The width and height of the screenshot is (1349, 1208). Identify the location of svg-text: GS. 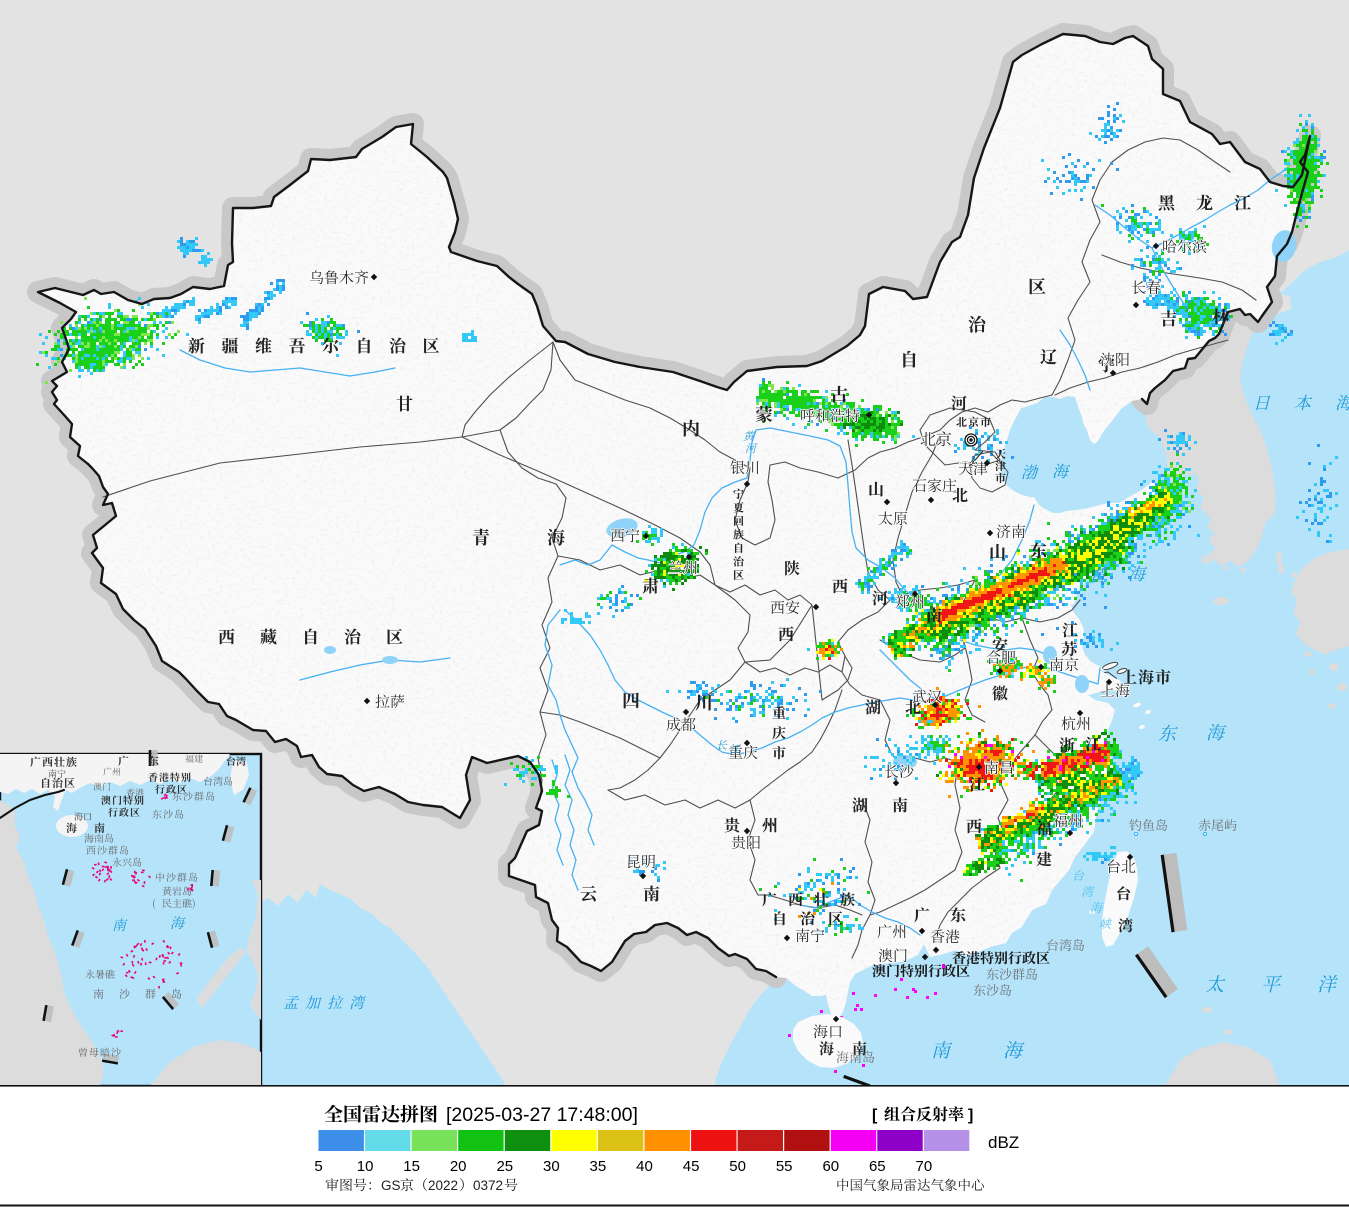
(391, 1185).